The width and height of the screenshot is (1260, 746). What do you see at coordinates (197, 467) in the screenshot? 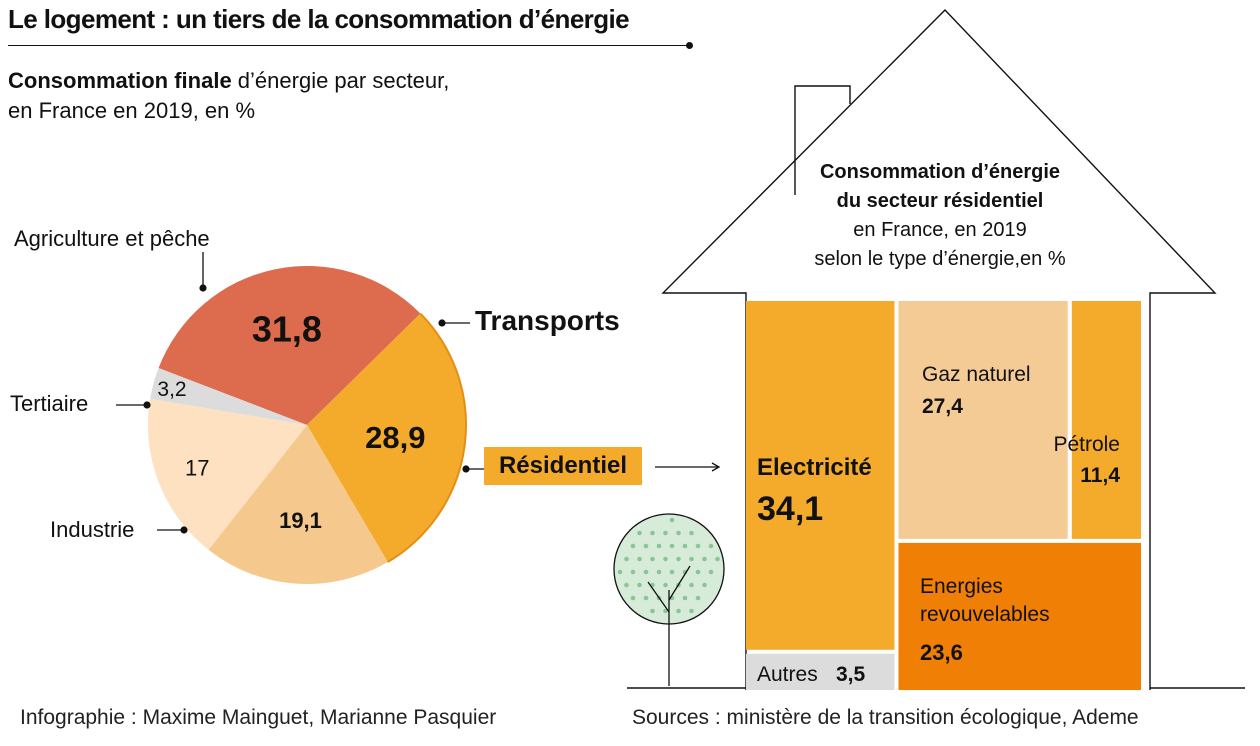
I see `pie-value-tertiaire: 17` at bounding box center [197, 467].